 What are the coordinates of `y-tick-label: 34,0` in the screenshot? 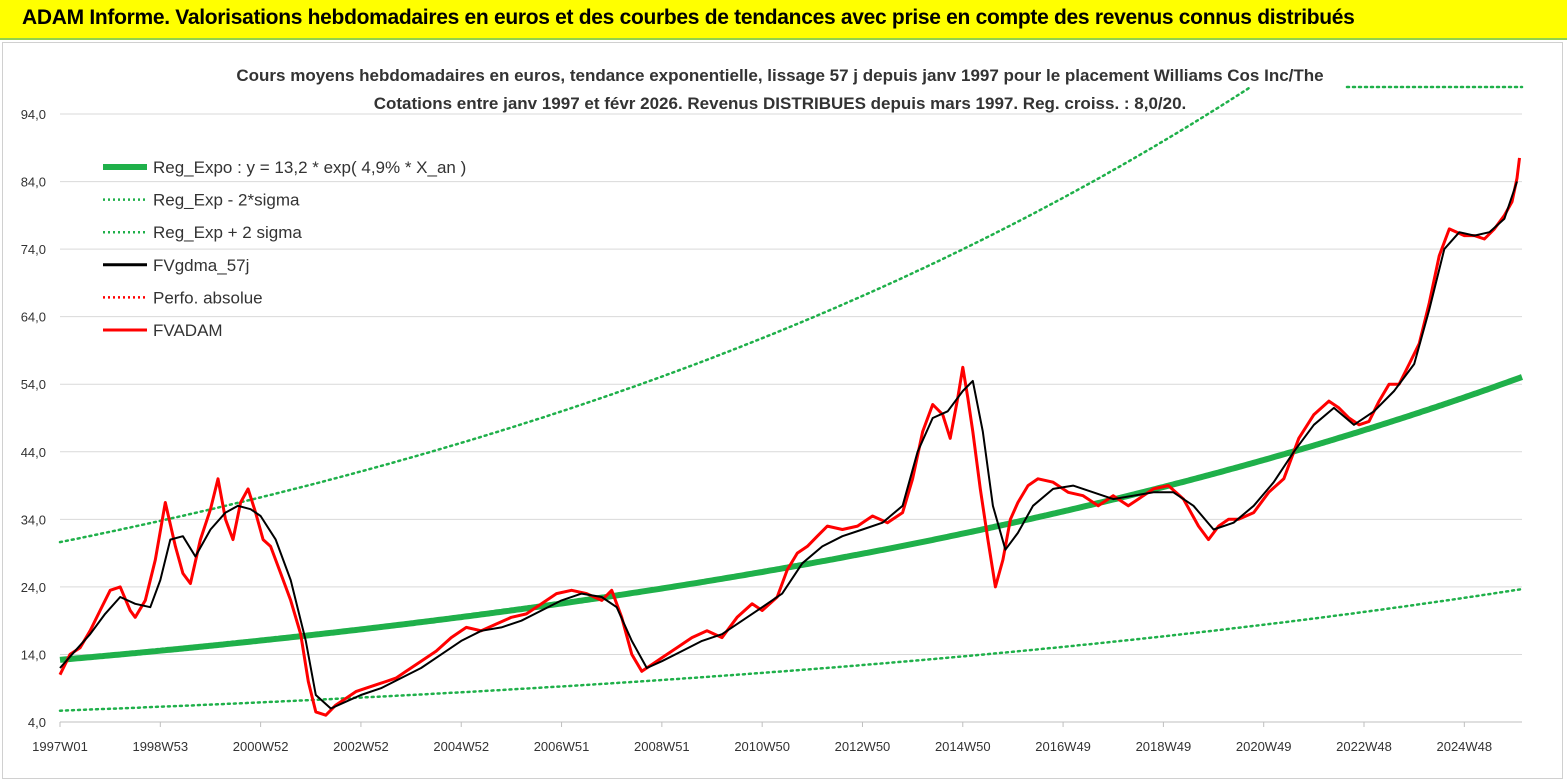 It's located at (33, 519).